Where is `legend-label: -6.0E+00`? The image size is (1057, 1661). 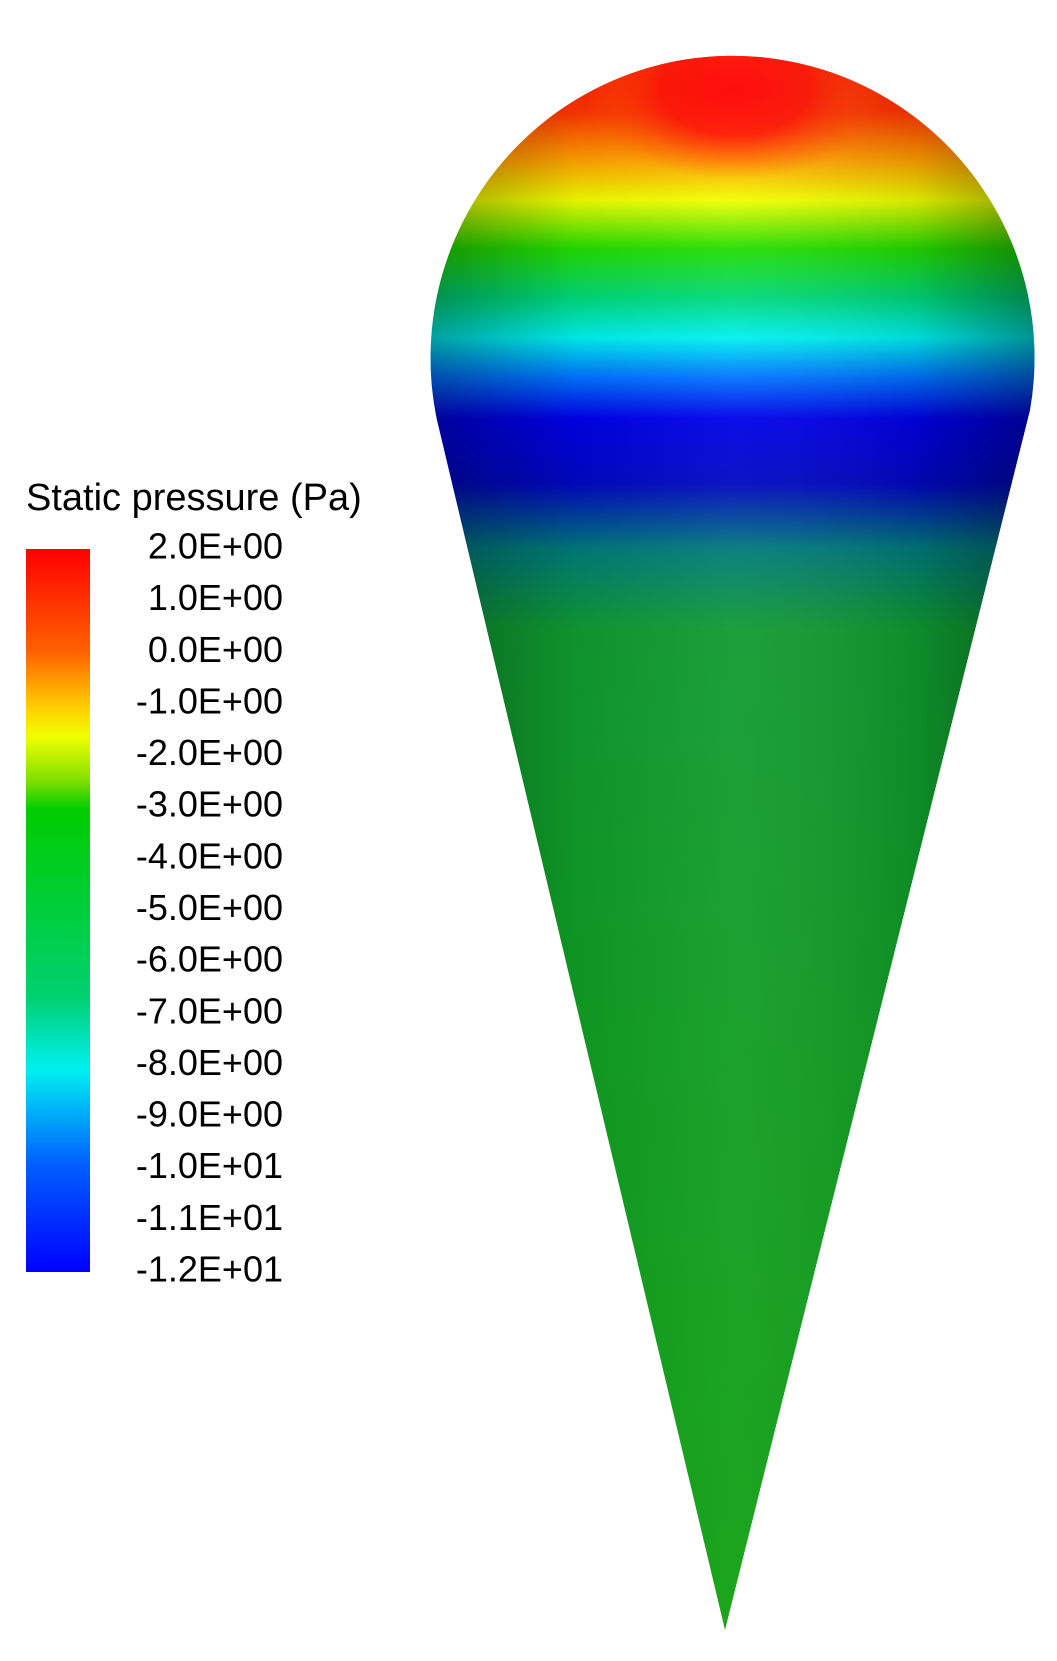
legend-label: -6.0E+00 is located at coordinates (209, 959).